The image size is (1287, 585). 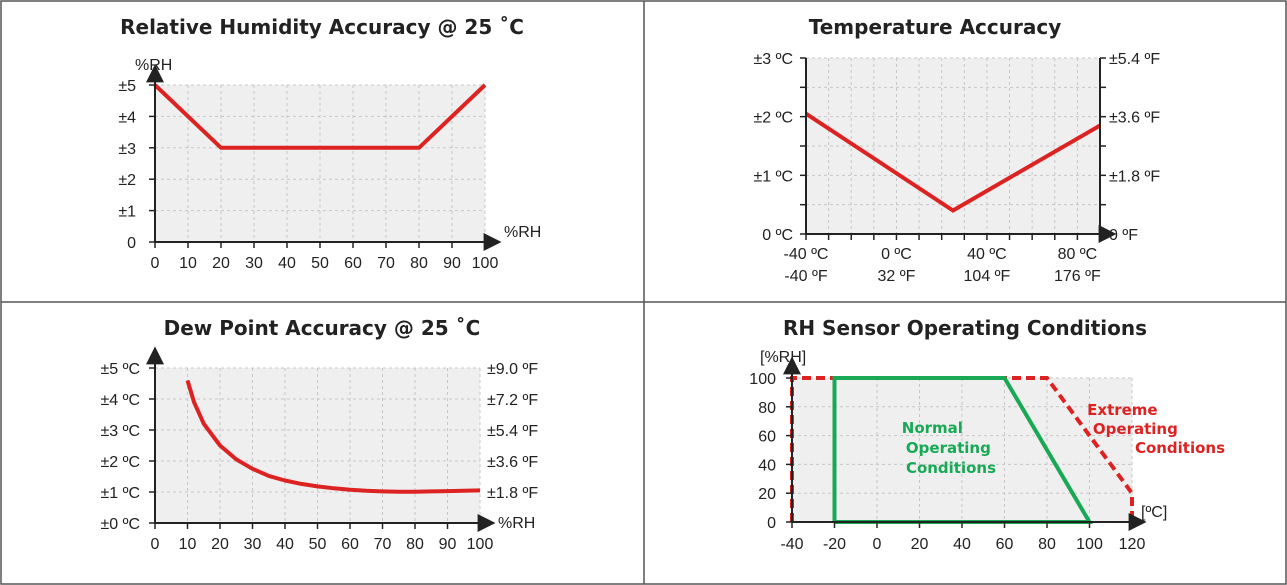 I want to click on rh-accuracy-y-tick-label: ±5, so click(x=127, y=86).